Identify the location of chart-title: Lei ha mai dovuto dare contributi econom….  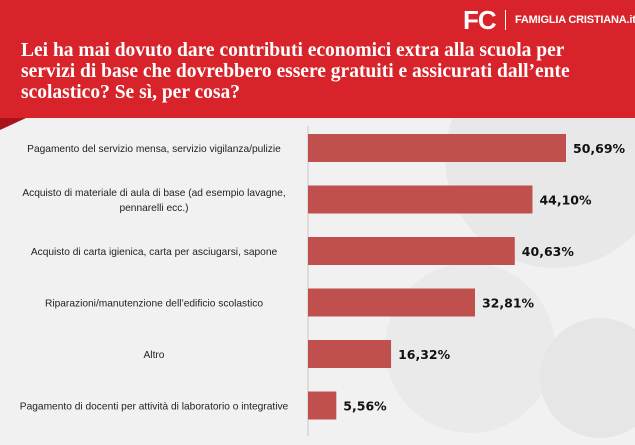
(295, 71).